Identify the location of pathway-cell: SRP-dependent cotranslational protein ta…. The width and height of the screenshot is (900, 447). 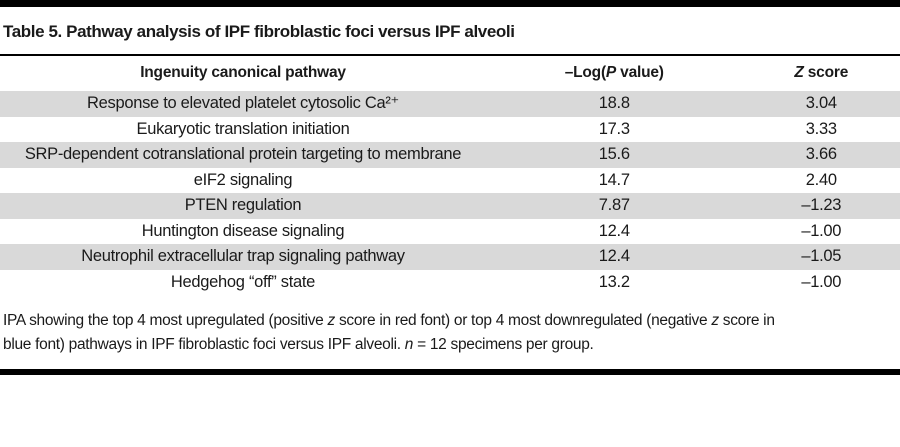
(243, 154).